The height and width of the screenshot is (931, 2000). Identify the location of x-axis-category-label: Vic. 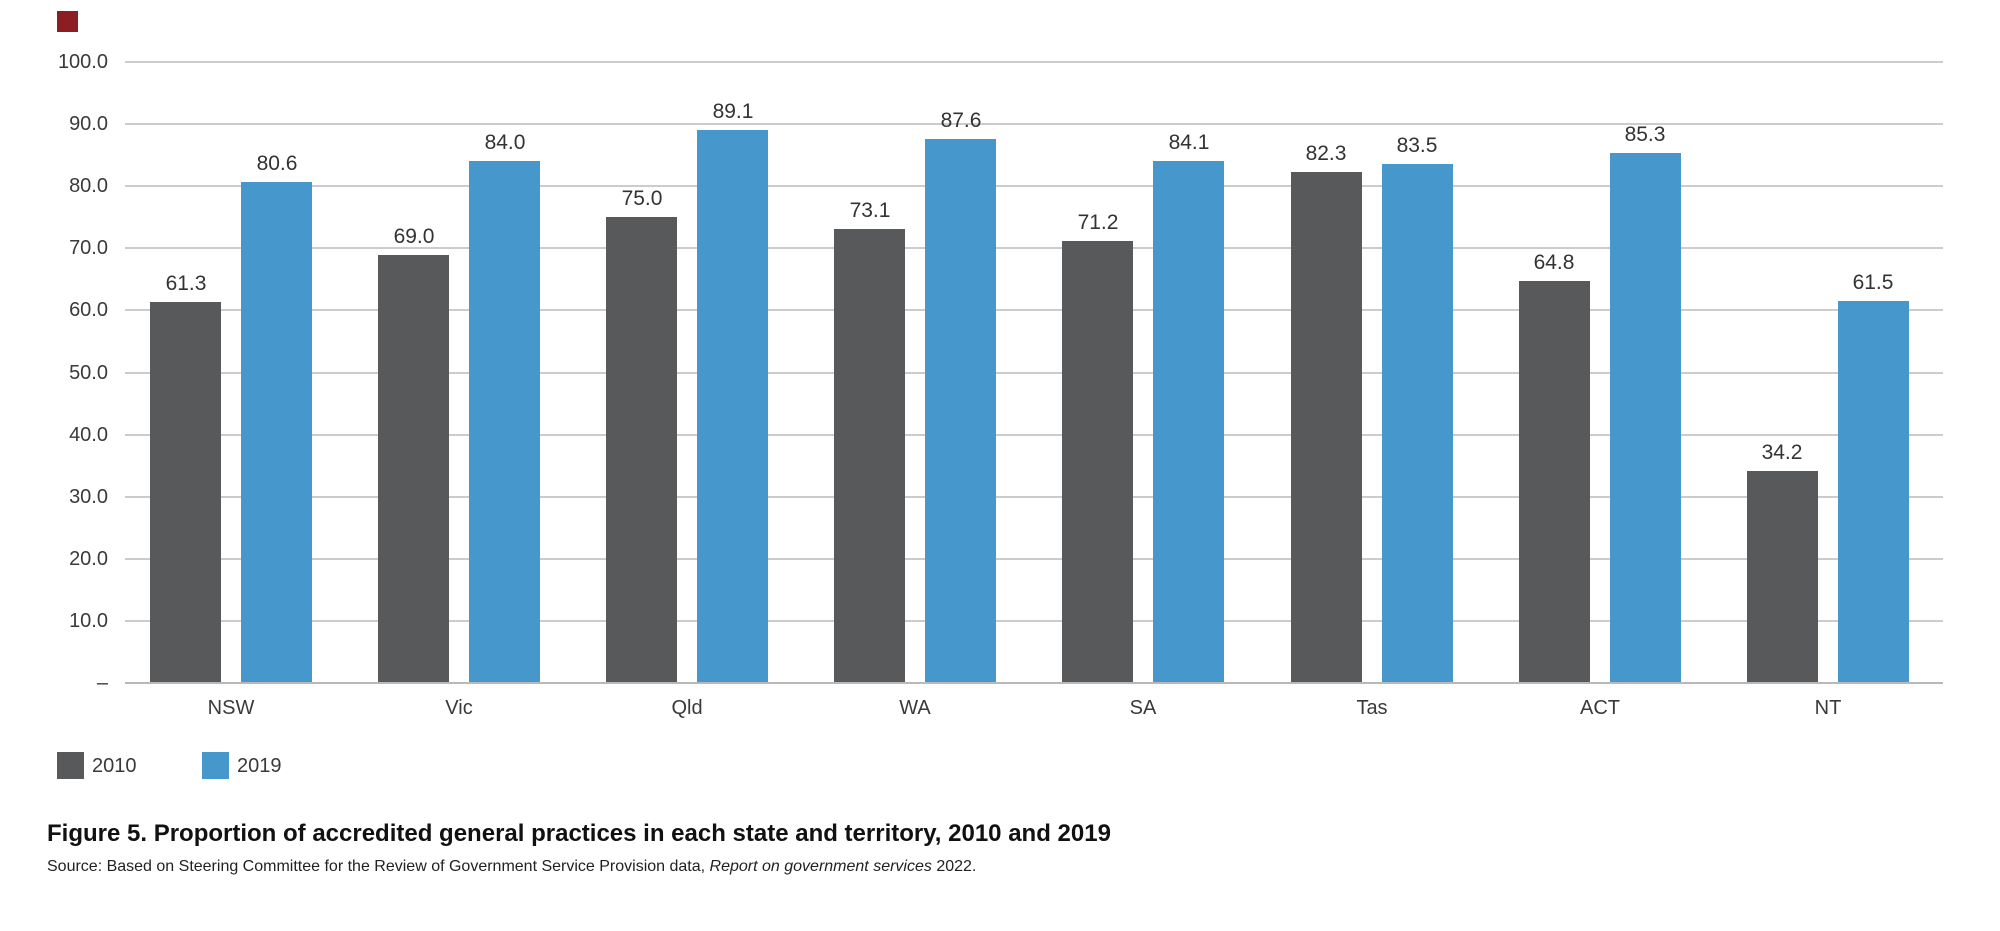
(459, 708).